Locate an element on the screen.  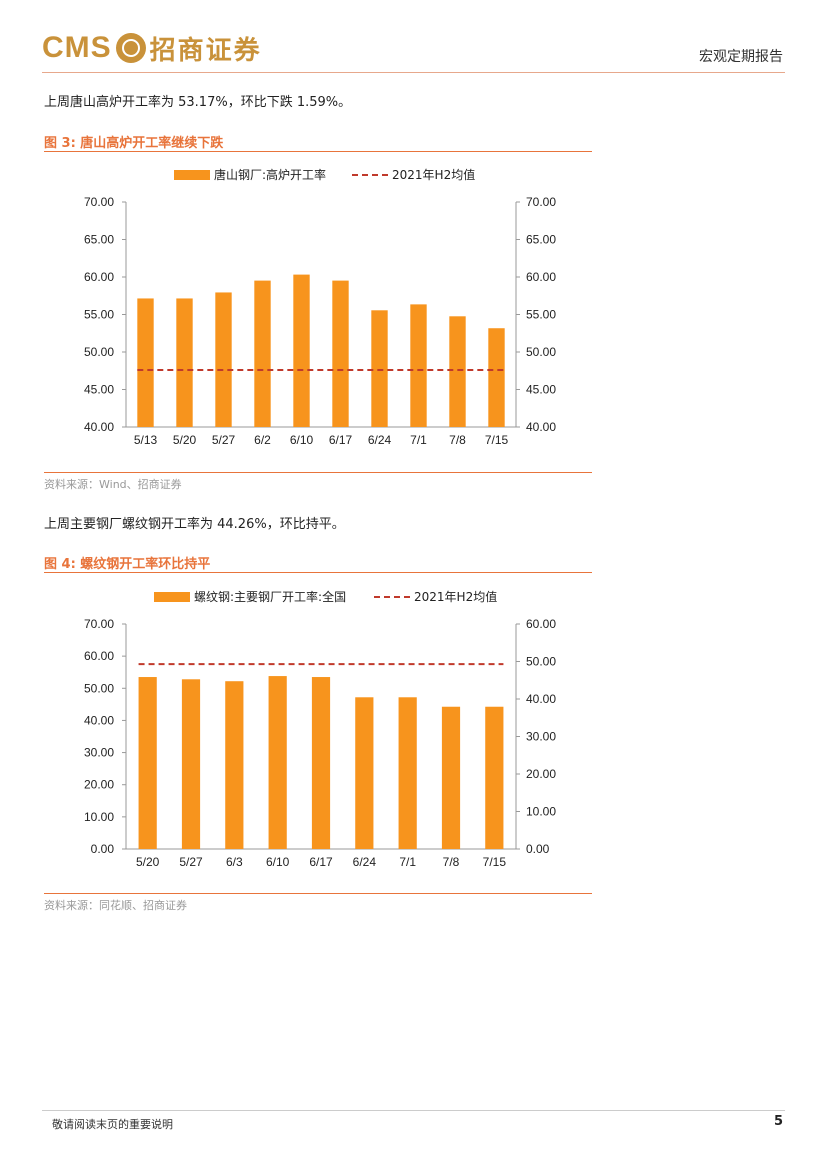
figure-3-title: 图 3: 唐山高炉开工率继续下跌 is located at coordinates (134, 143).